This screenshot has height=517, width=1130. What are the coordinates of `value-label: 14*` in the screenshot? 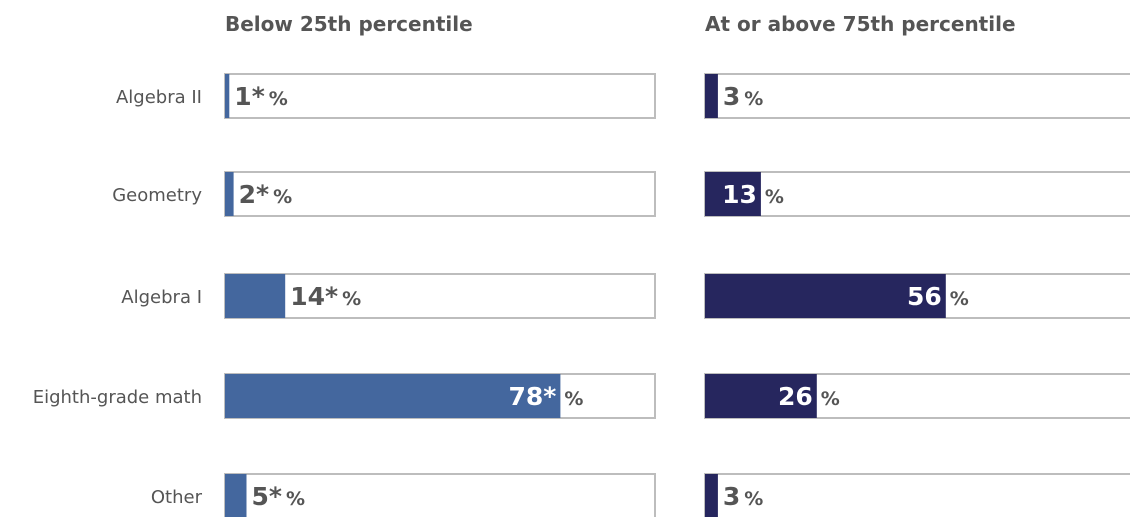 It's located at (314, 296).